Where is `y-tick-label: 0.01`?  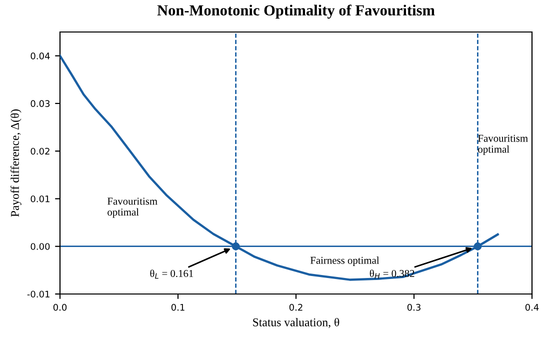
y-tick-label: 0.01 is located at coordinates (40, 198).